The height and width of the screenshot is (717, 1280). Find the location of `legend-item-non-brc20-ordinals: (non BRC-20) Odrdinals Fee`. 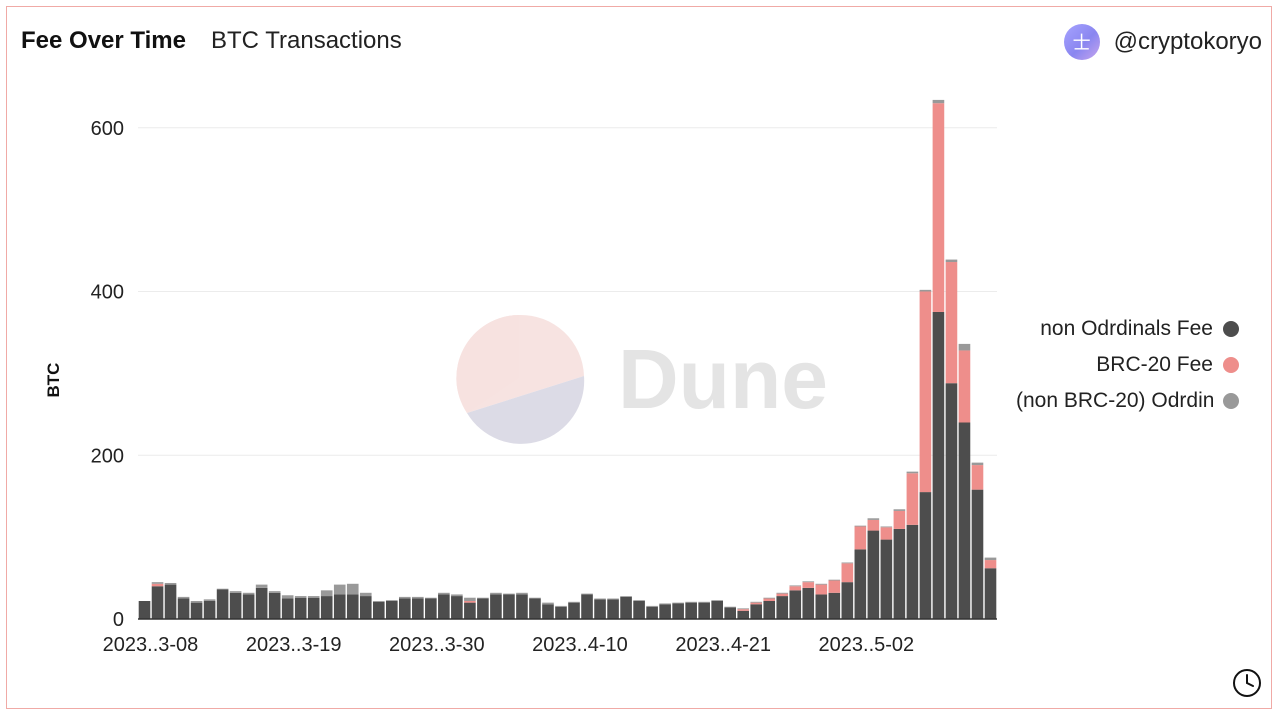

legend-item-non-brc20-ordinals: (non BRC-20) Odrdinals Fee is located at coordinates (1136, 401).